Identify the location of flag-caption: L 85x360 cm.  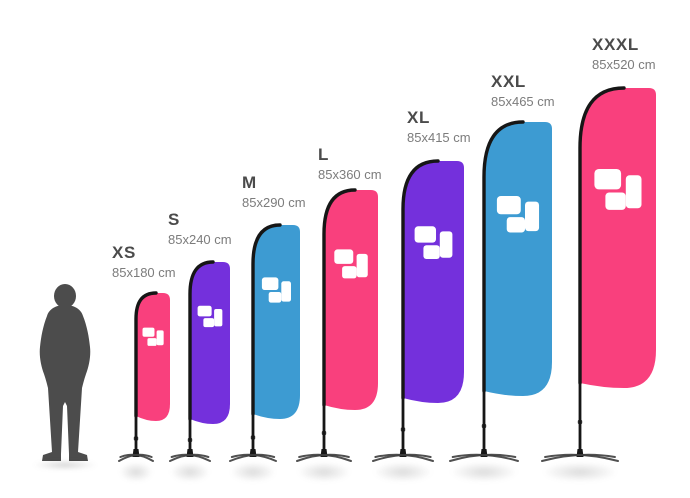
(350, 163).